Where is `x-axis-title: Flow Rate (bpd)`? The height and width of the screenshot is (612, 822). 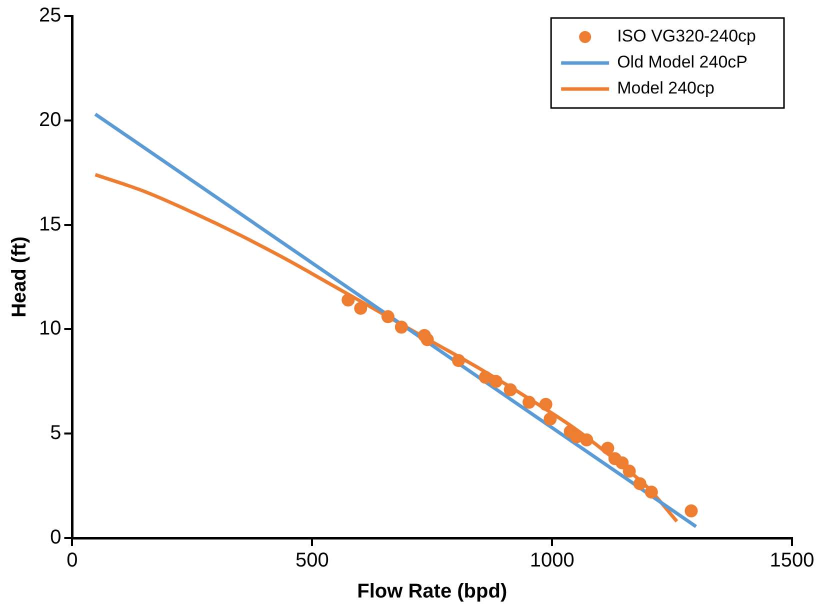 x-axis-title: Flow Rate (bpd) is located at coordinates (432, 591).